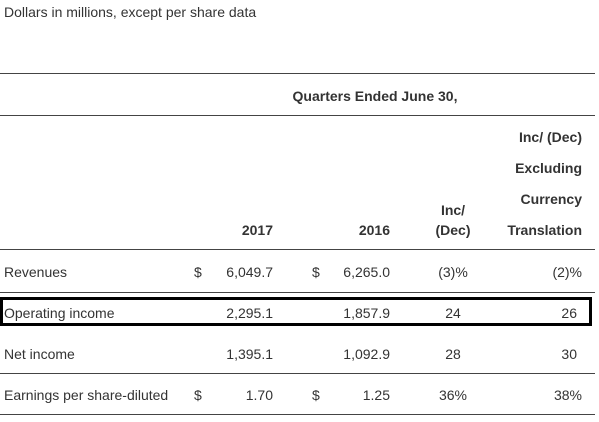  What do you see at coordinates (548, 168) in the screenshot?
I see `excl-header-line2: Excluding` at bounding box center [548, 168].